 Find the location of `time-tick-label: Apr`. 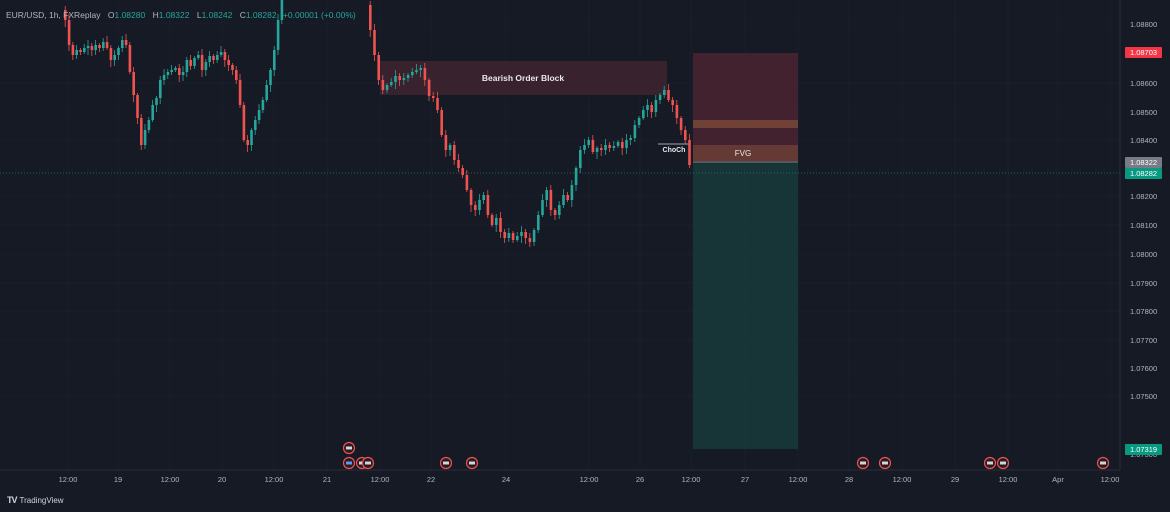

time-tick-label: Apr is located at coordinates (1058, 479).